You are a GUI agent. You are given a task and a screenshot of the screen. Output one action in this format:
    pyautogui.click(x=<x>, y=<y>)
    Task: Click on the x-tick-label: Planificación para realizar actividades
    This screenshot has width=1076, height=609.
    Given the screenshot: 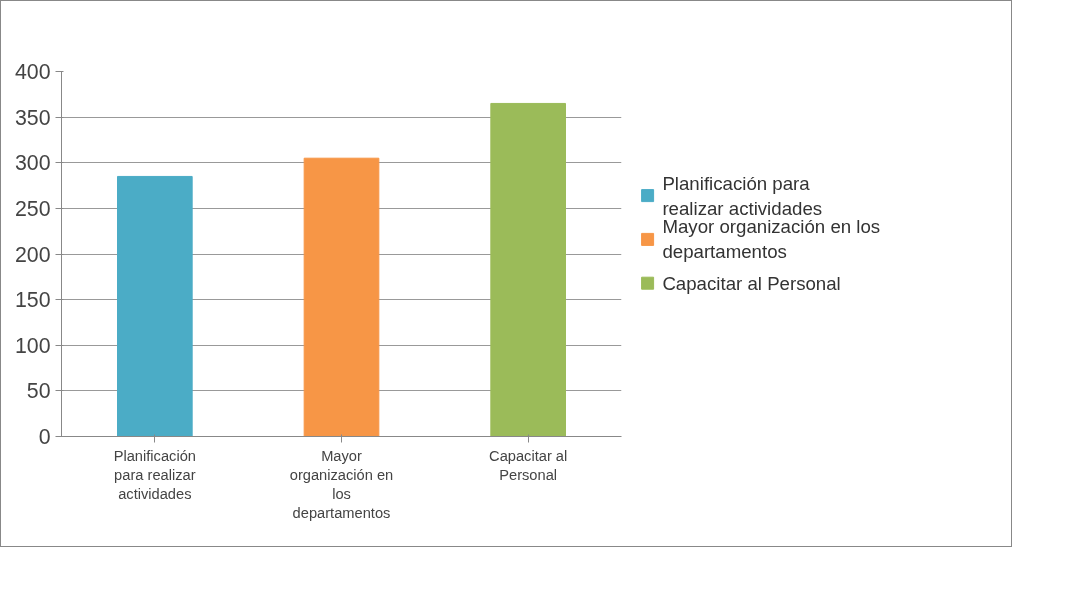 What is the action you would take?
    pyautogui.click(x=154, y=474)
    